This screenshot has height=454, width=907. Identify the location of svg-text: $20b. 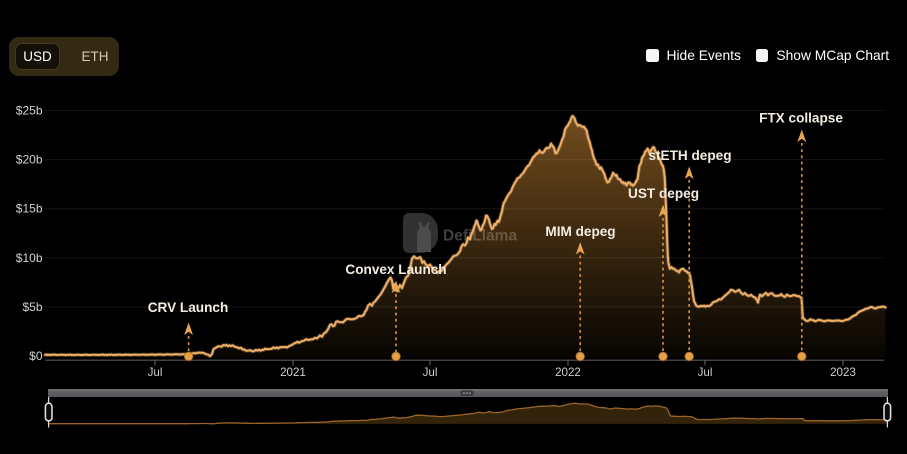
(29, 160).